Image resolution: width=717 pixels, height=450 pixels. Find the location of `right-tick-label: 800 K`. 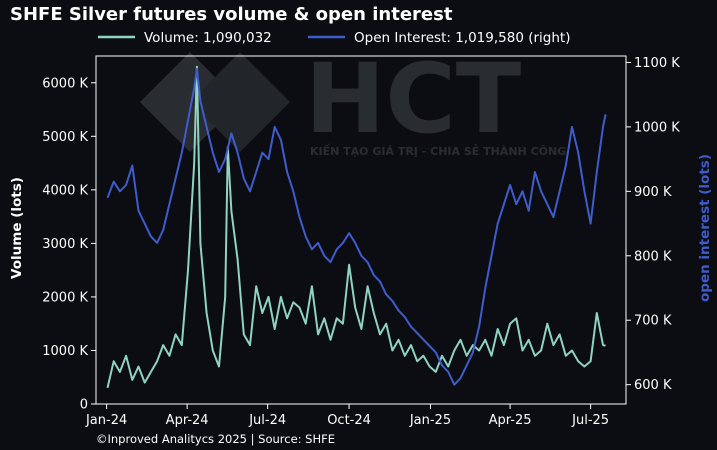

right-tick-label: 800 K is located at coordinates (653, 256).